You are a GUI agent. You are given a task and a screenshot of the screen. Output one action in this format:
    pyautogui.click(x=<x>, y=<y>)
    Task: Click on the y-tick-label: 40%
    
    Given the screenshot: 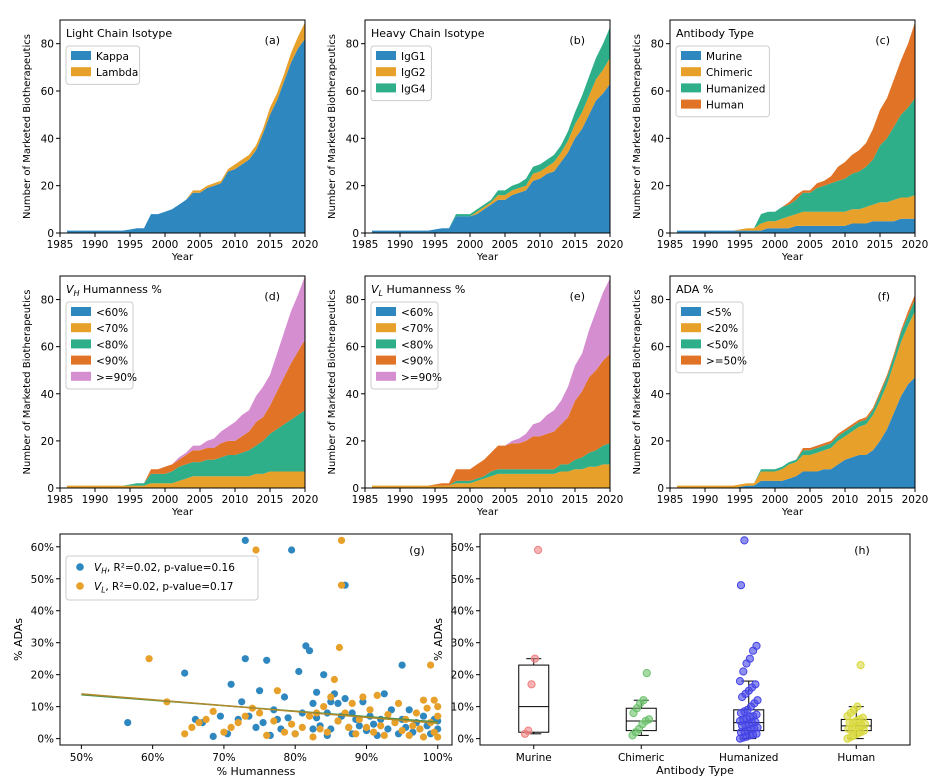 What is the action you would take?
    pyautogui.click(x=462, y=612)
    